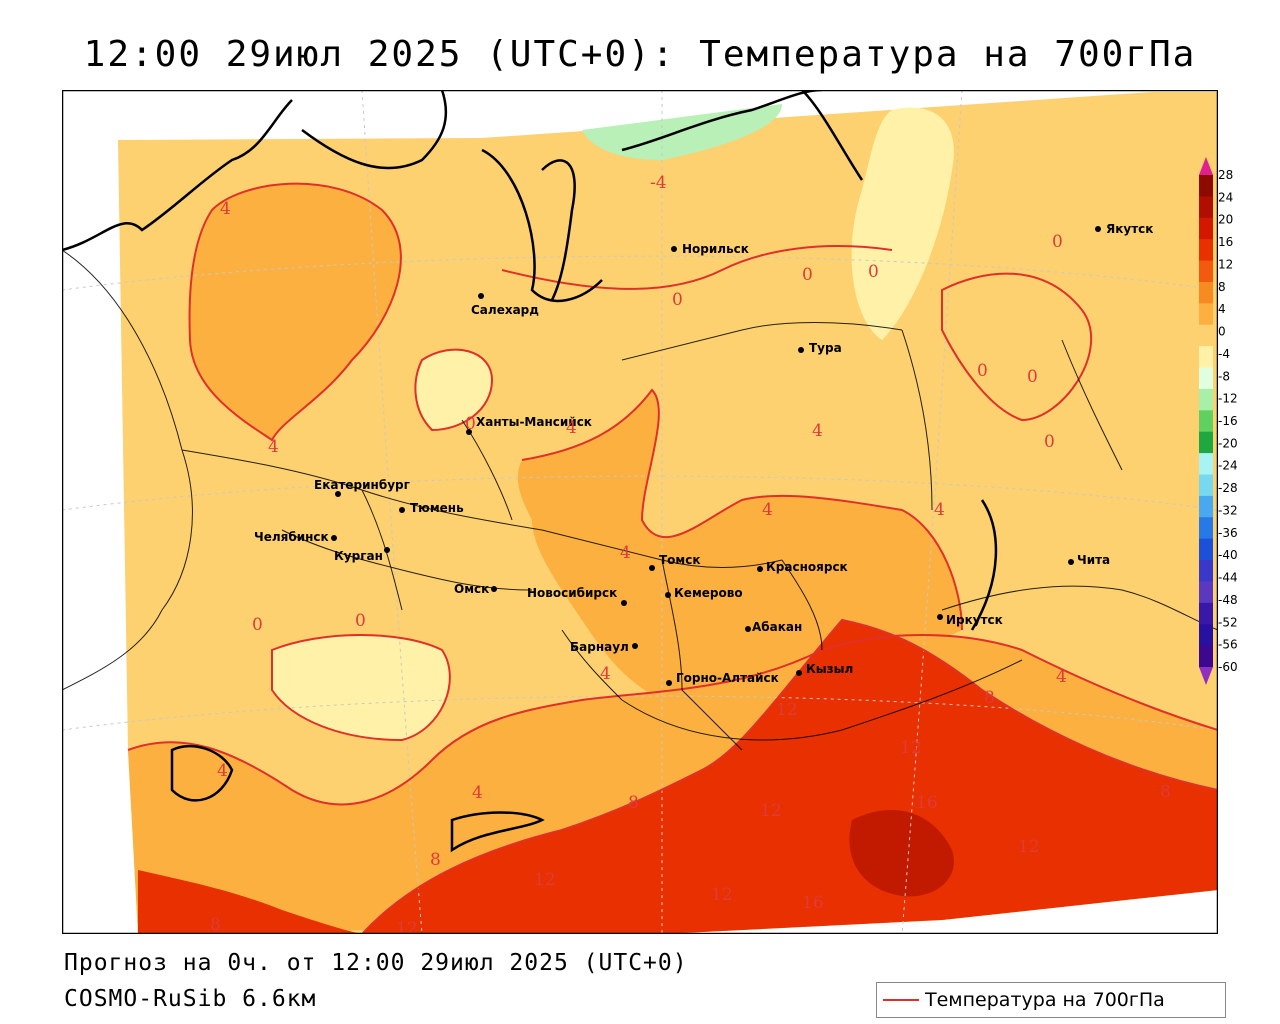 This screenshot has height=1024, width=1280. What do you see at coordinates (807, 567) in the screenshot?
I see `city-label: Красноярск` at bounding box center [807, 567].